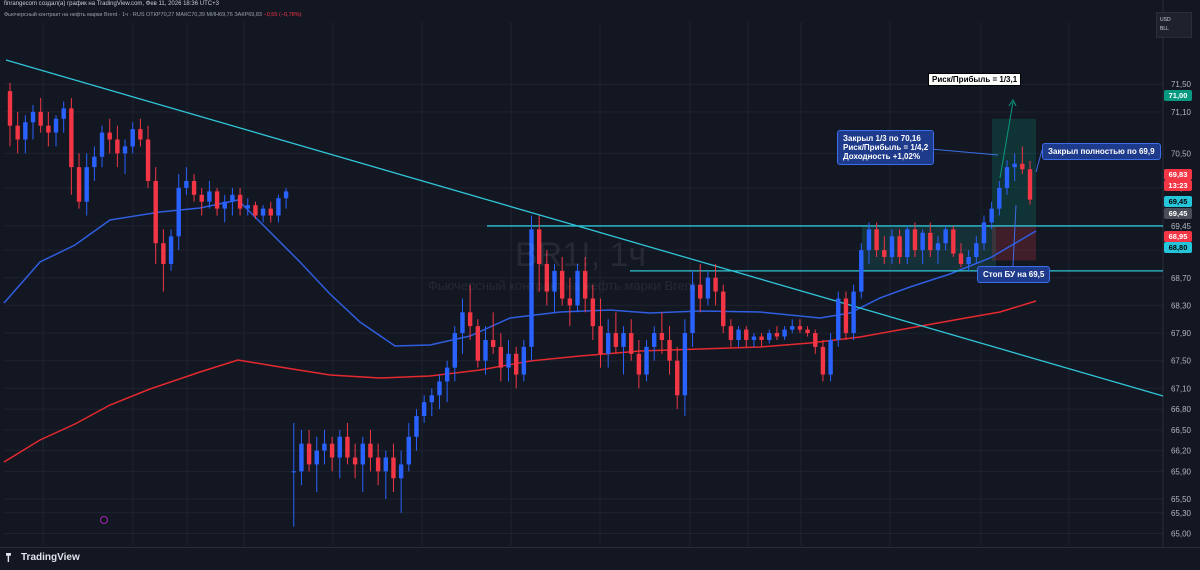 The height and width of the screenshot is (570, 1200). What do you see at coordinates (1174, 25) in the screenshot?
I see `currency-unit-box: USD BLL` at bounding box center [1174, 25].